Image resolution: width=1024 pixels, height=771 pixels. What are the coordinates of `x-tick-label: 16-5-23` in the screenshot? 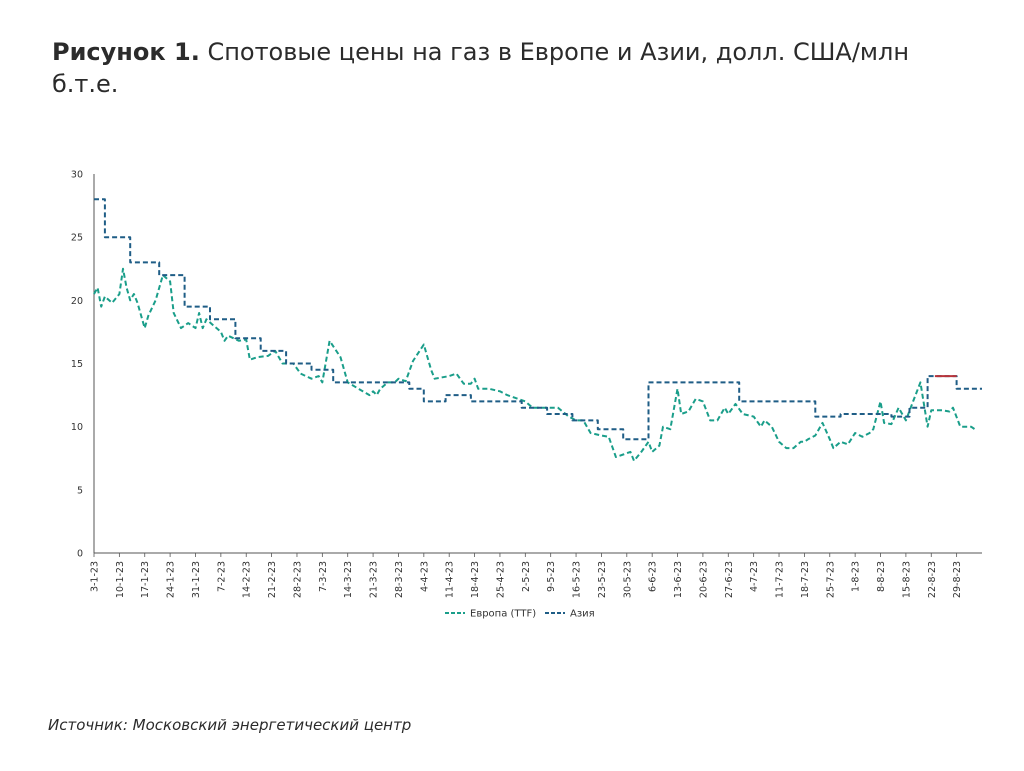 It's located at (577, 579).